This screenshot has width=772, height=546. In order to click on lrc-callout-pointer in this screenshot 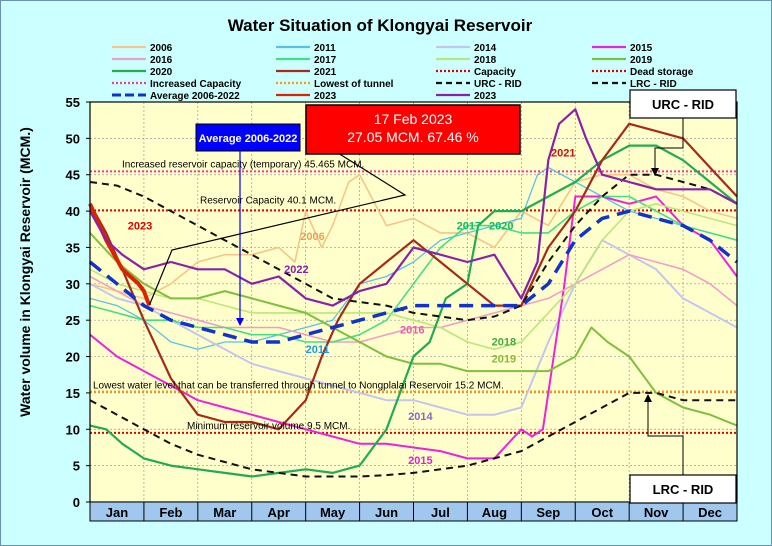, I will do `click(665, 436)`.